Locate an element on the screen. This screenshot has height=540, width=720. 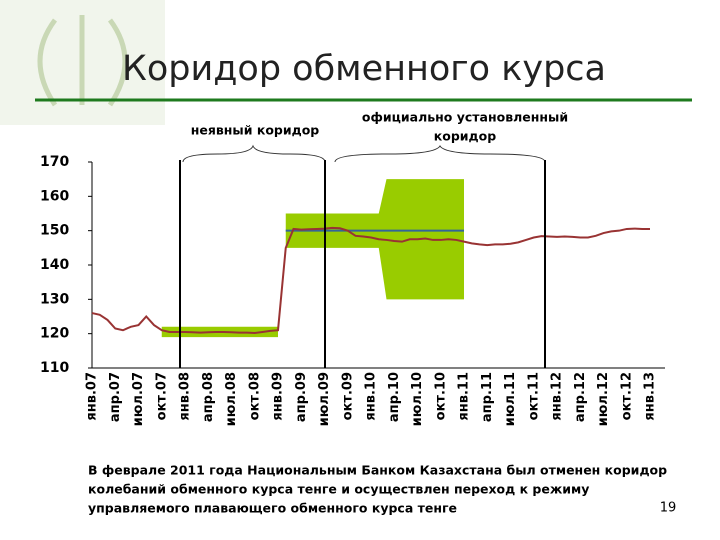
x-tick-label: янв.11 is located at coordinates (464, 396).